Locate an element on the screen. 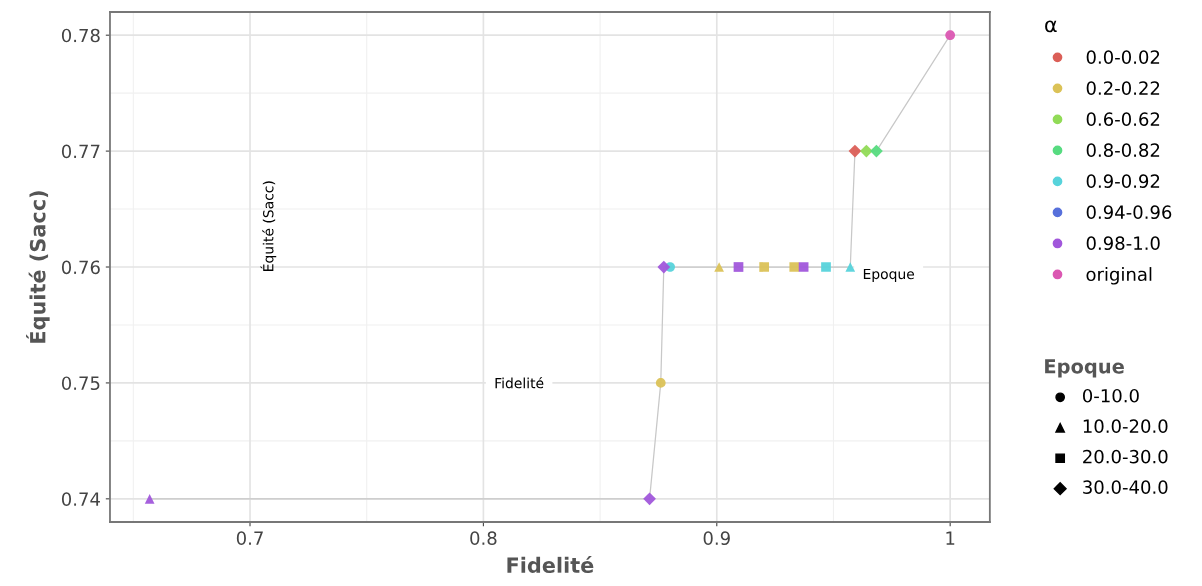  y-tick-label: 0.76 is located at coordinates (80, 267).